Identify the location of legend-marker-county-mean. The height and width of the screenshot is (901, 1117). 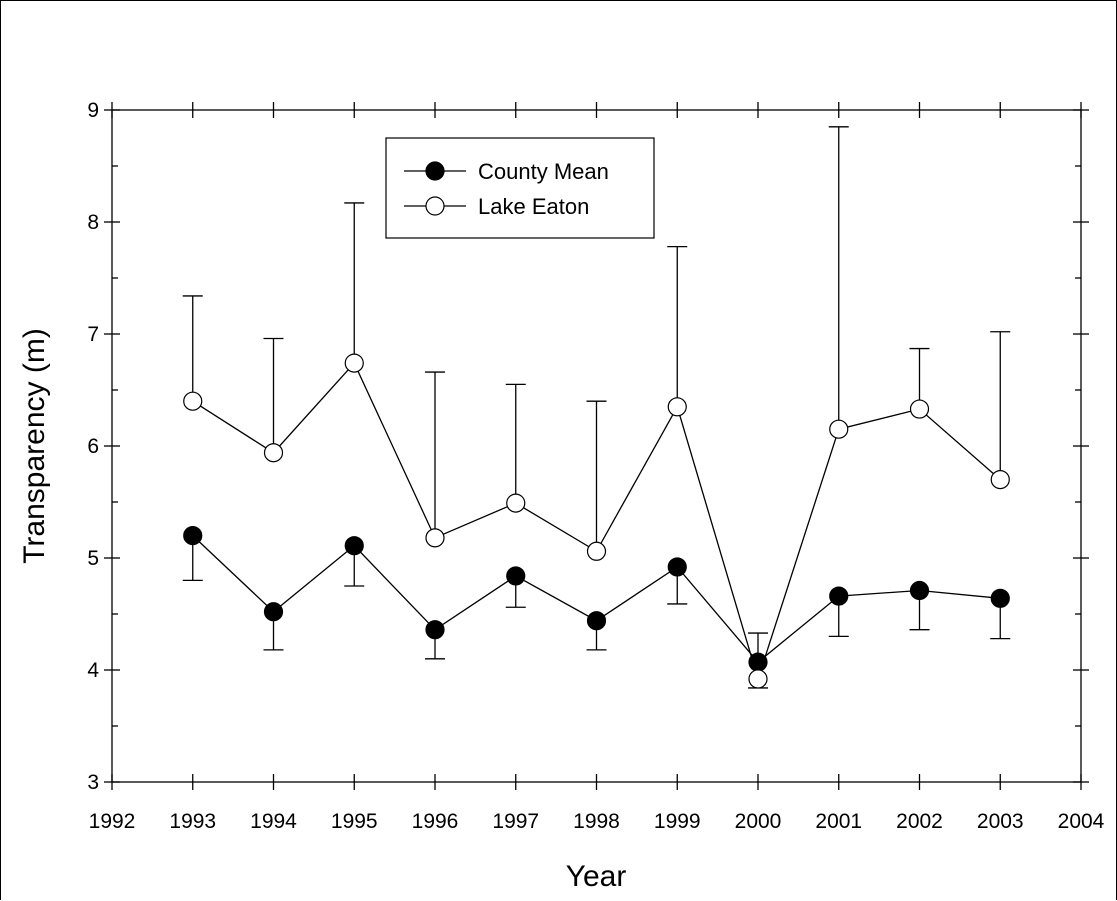
(435, 171).